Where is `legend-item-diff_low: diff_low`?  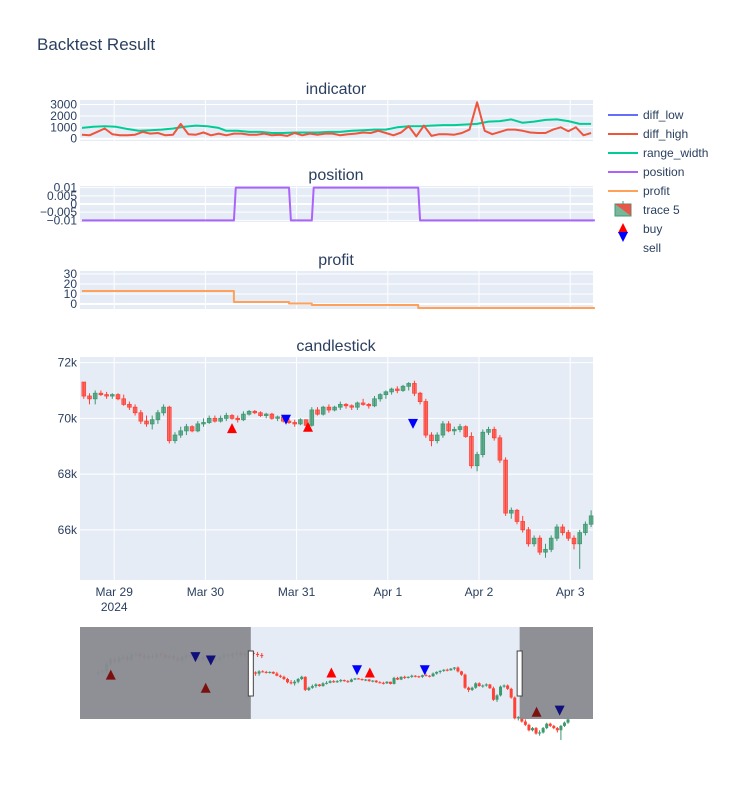
legend-item-diff_low: diff_low is located at coordinates (646, 115).